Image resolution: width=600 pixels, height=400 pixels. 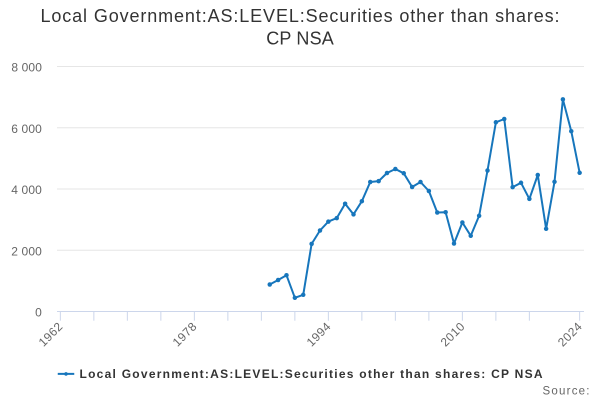 What do you see at coordinates (26, 190) in the screenshot?
I see `svg-text: 4 000` at bounding box center [26, 190].